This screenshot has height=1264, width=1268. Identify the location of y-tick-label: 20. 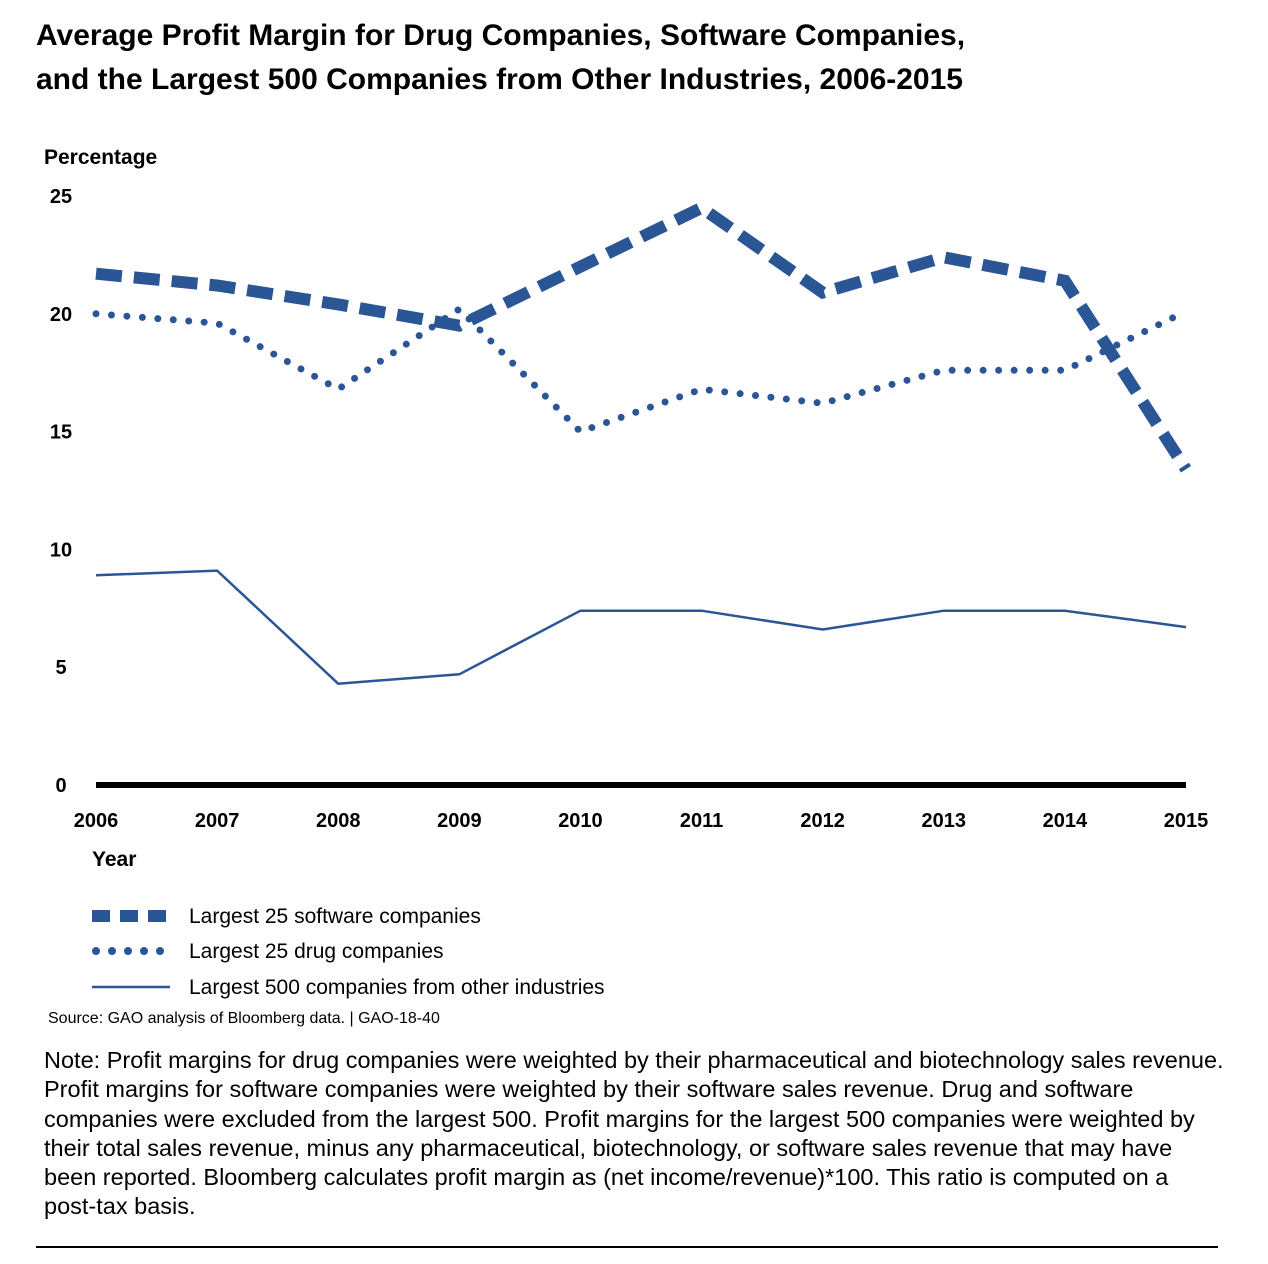
(61, 315).